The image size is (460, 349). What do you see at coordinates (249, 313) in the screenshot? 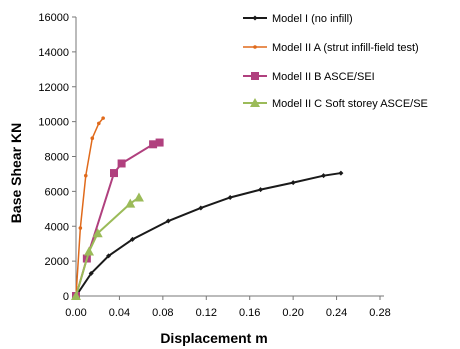
I see `x-tick-label: 0.16` at bounding box center [249, 313].